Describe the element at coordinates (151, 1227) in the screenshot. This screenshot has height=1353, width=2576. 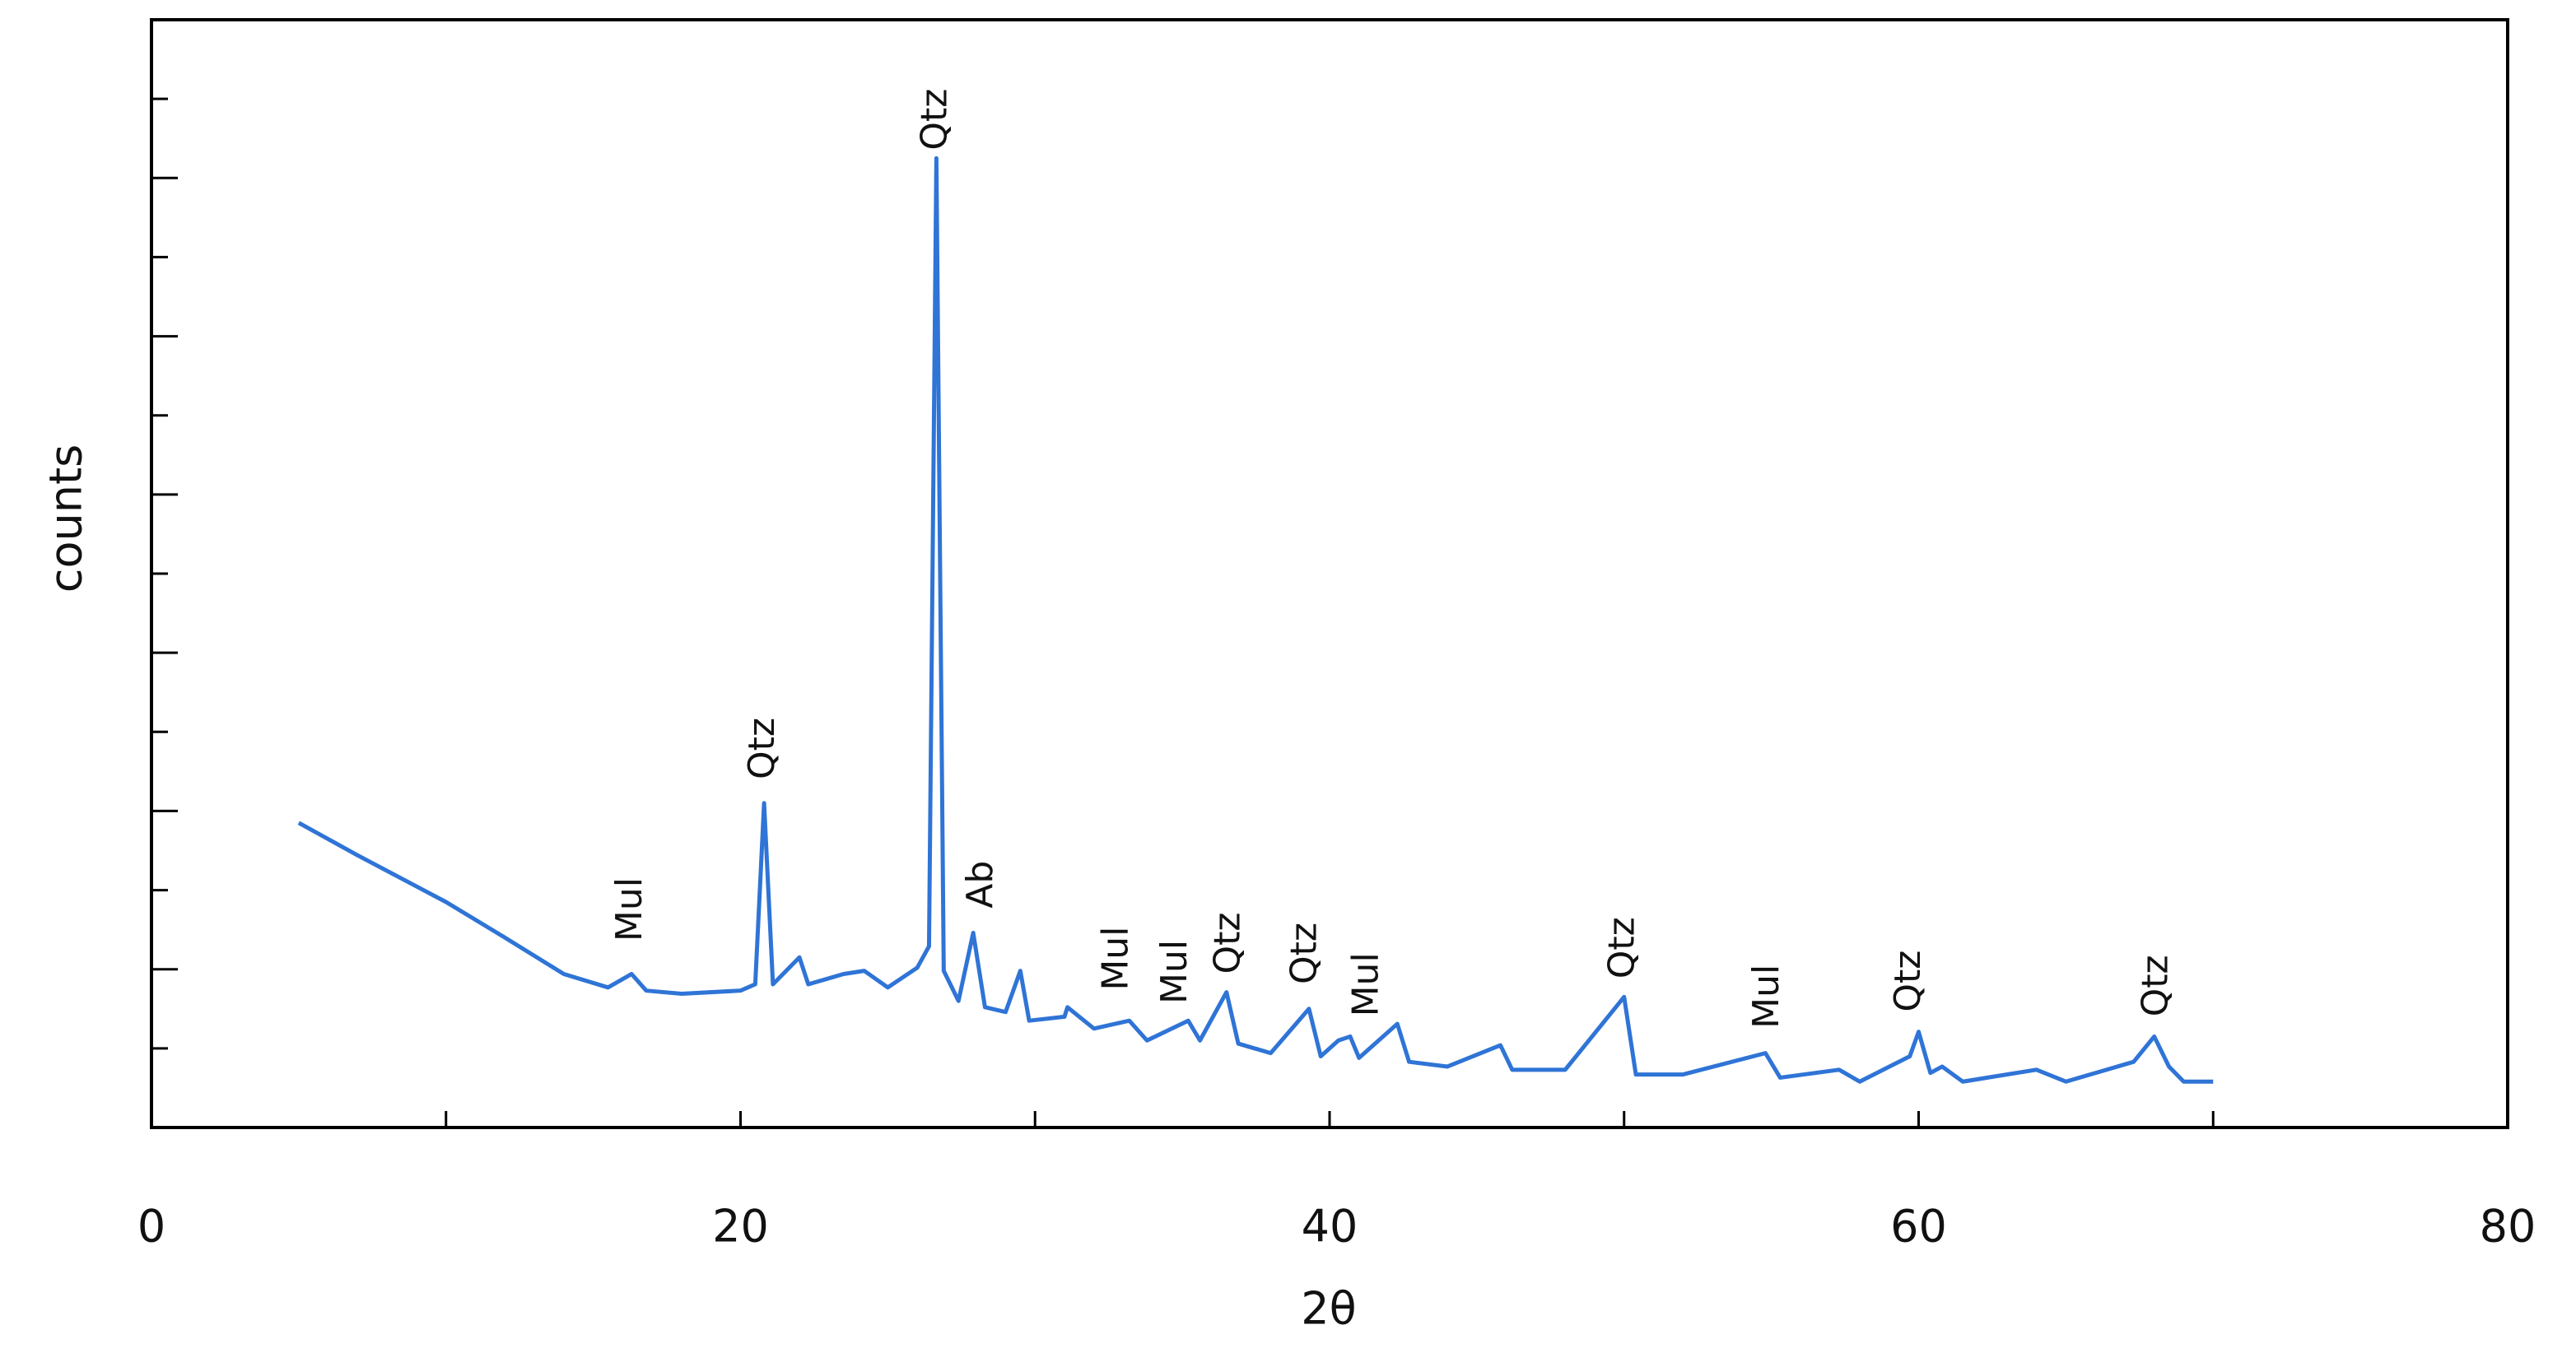
I see `x-tick-label: 0` at that location.